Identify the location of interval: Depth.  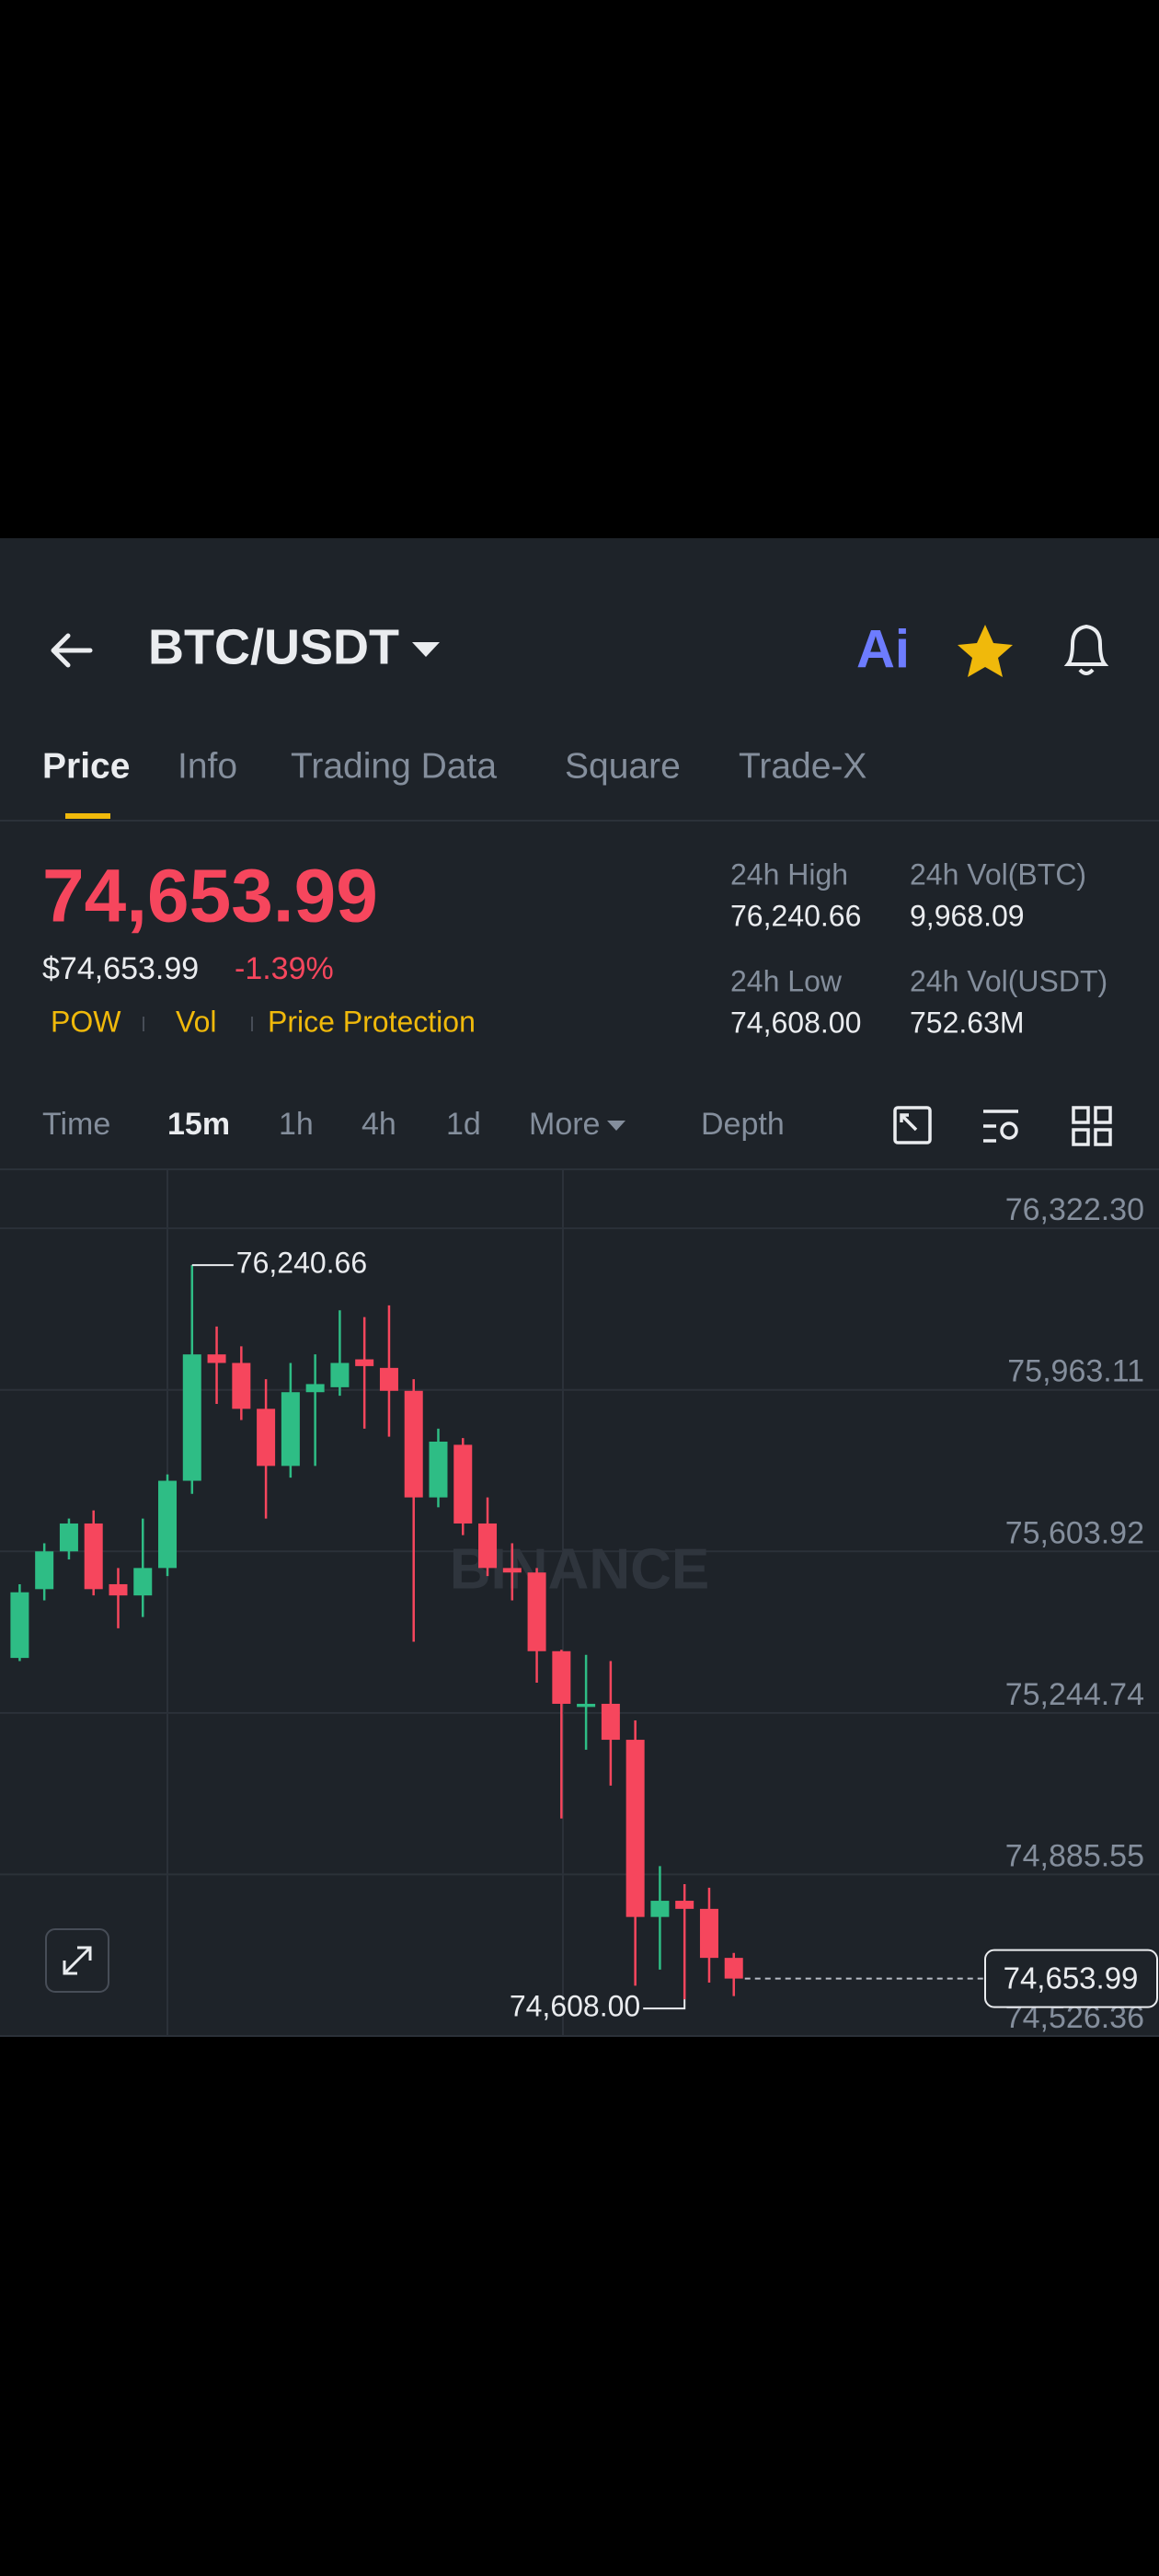
(743, 1124).